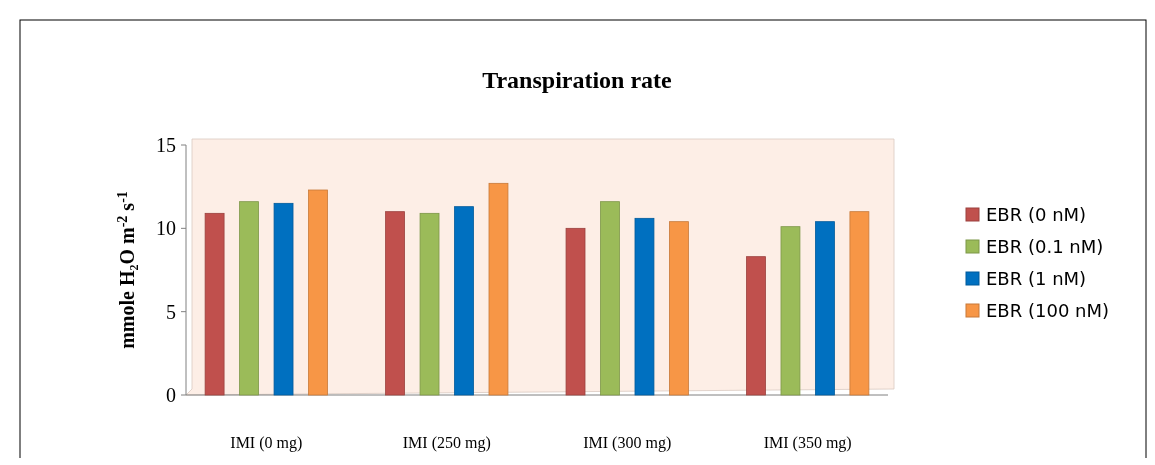  Describe the element at coordinates (166, 228) in the screenshot. I see `y-tick-label: 10` at that location.